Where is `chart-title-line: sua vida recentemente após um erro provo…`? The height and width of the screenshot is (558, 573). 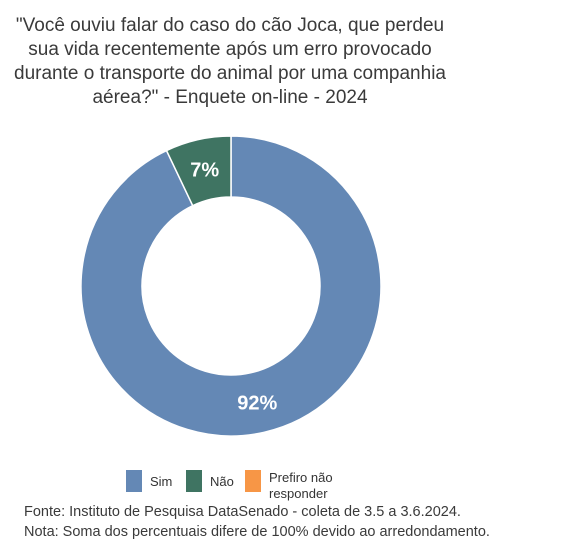
chart-title-line: sua vida recentemente após um erro provo… is located at coordinates (230, 49).